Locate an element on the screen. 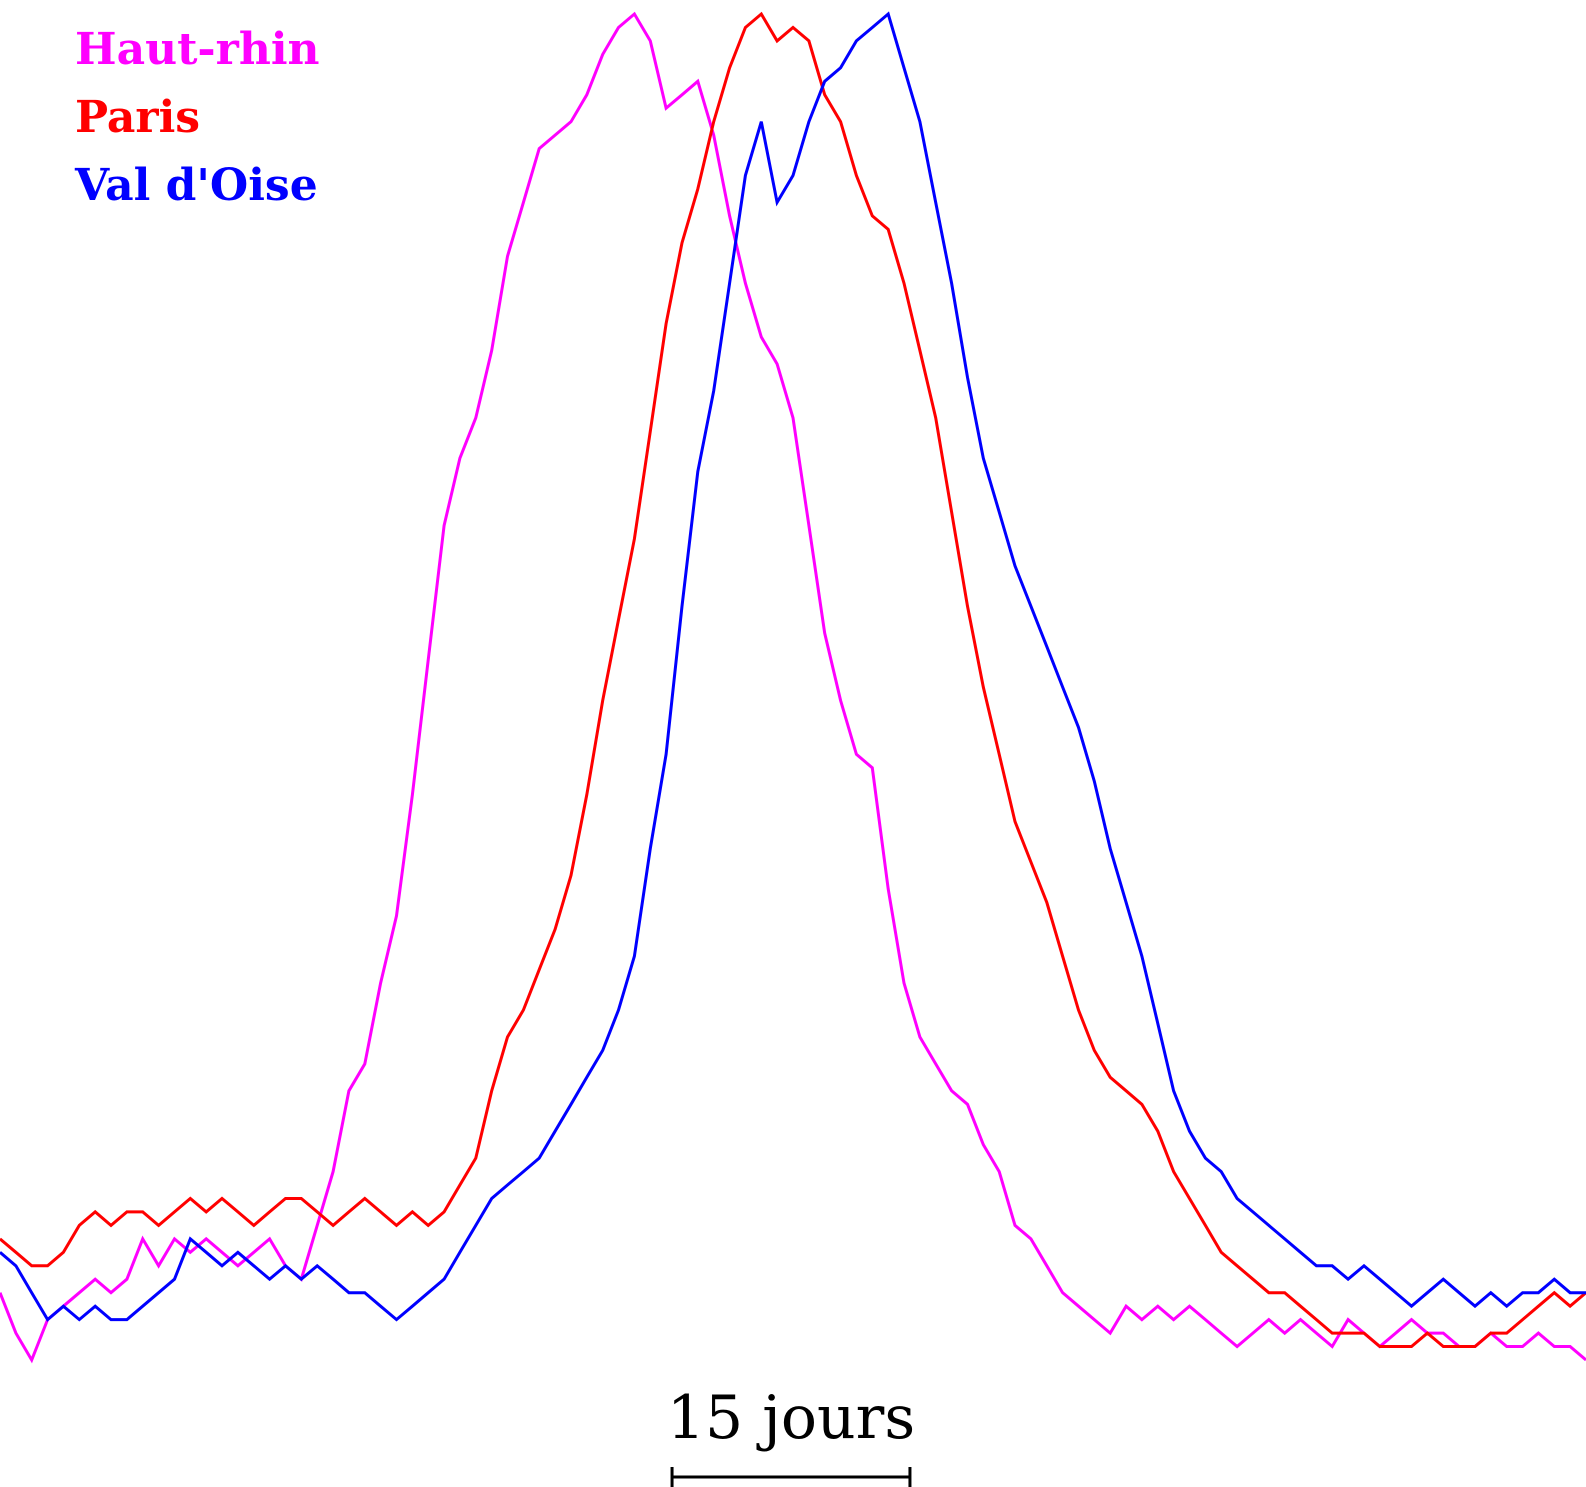 The width and height of the screenshot is (1586, 1487). legend-label-haut-rhin: Haut-rhin is located at coordinates (197, 49).